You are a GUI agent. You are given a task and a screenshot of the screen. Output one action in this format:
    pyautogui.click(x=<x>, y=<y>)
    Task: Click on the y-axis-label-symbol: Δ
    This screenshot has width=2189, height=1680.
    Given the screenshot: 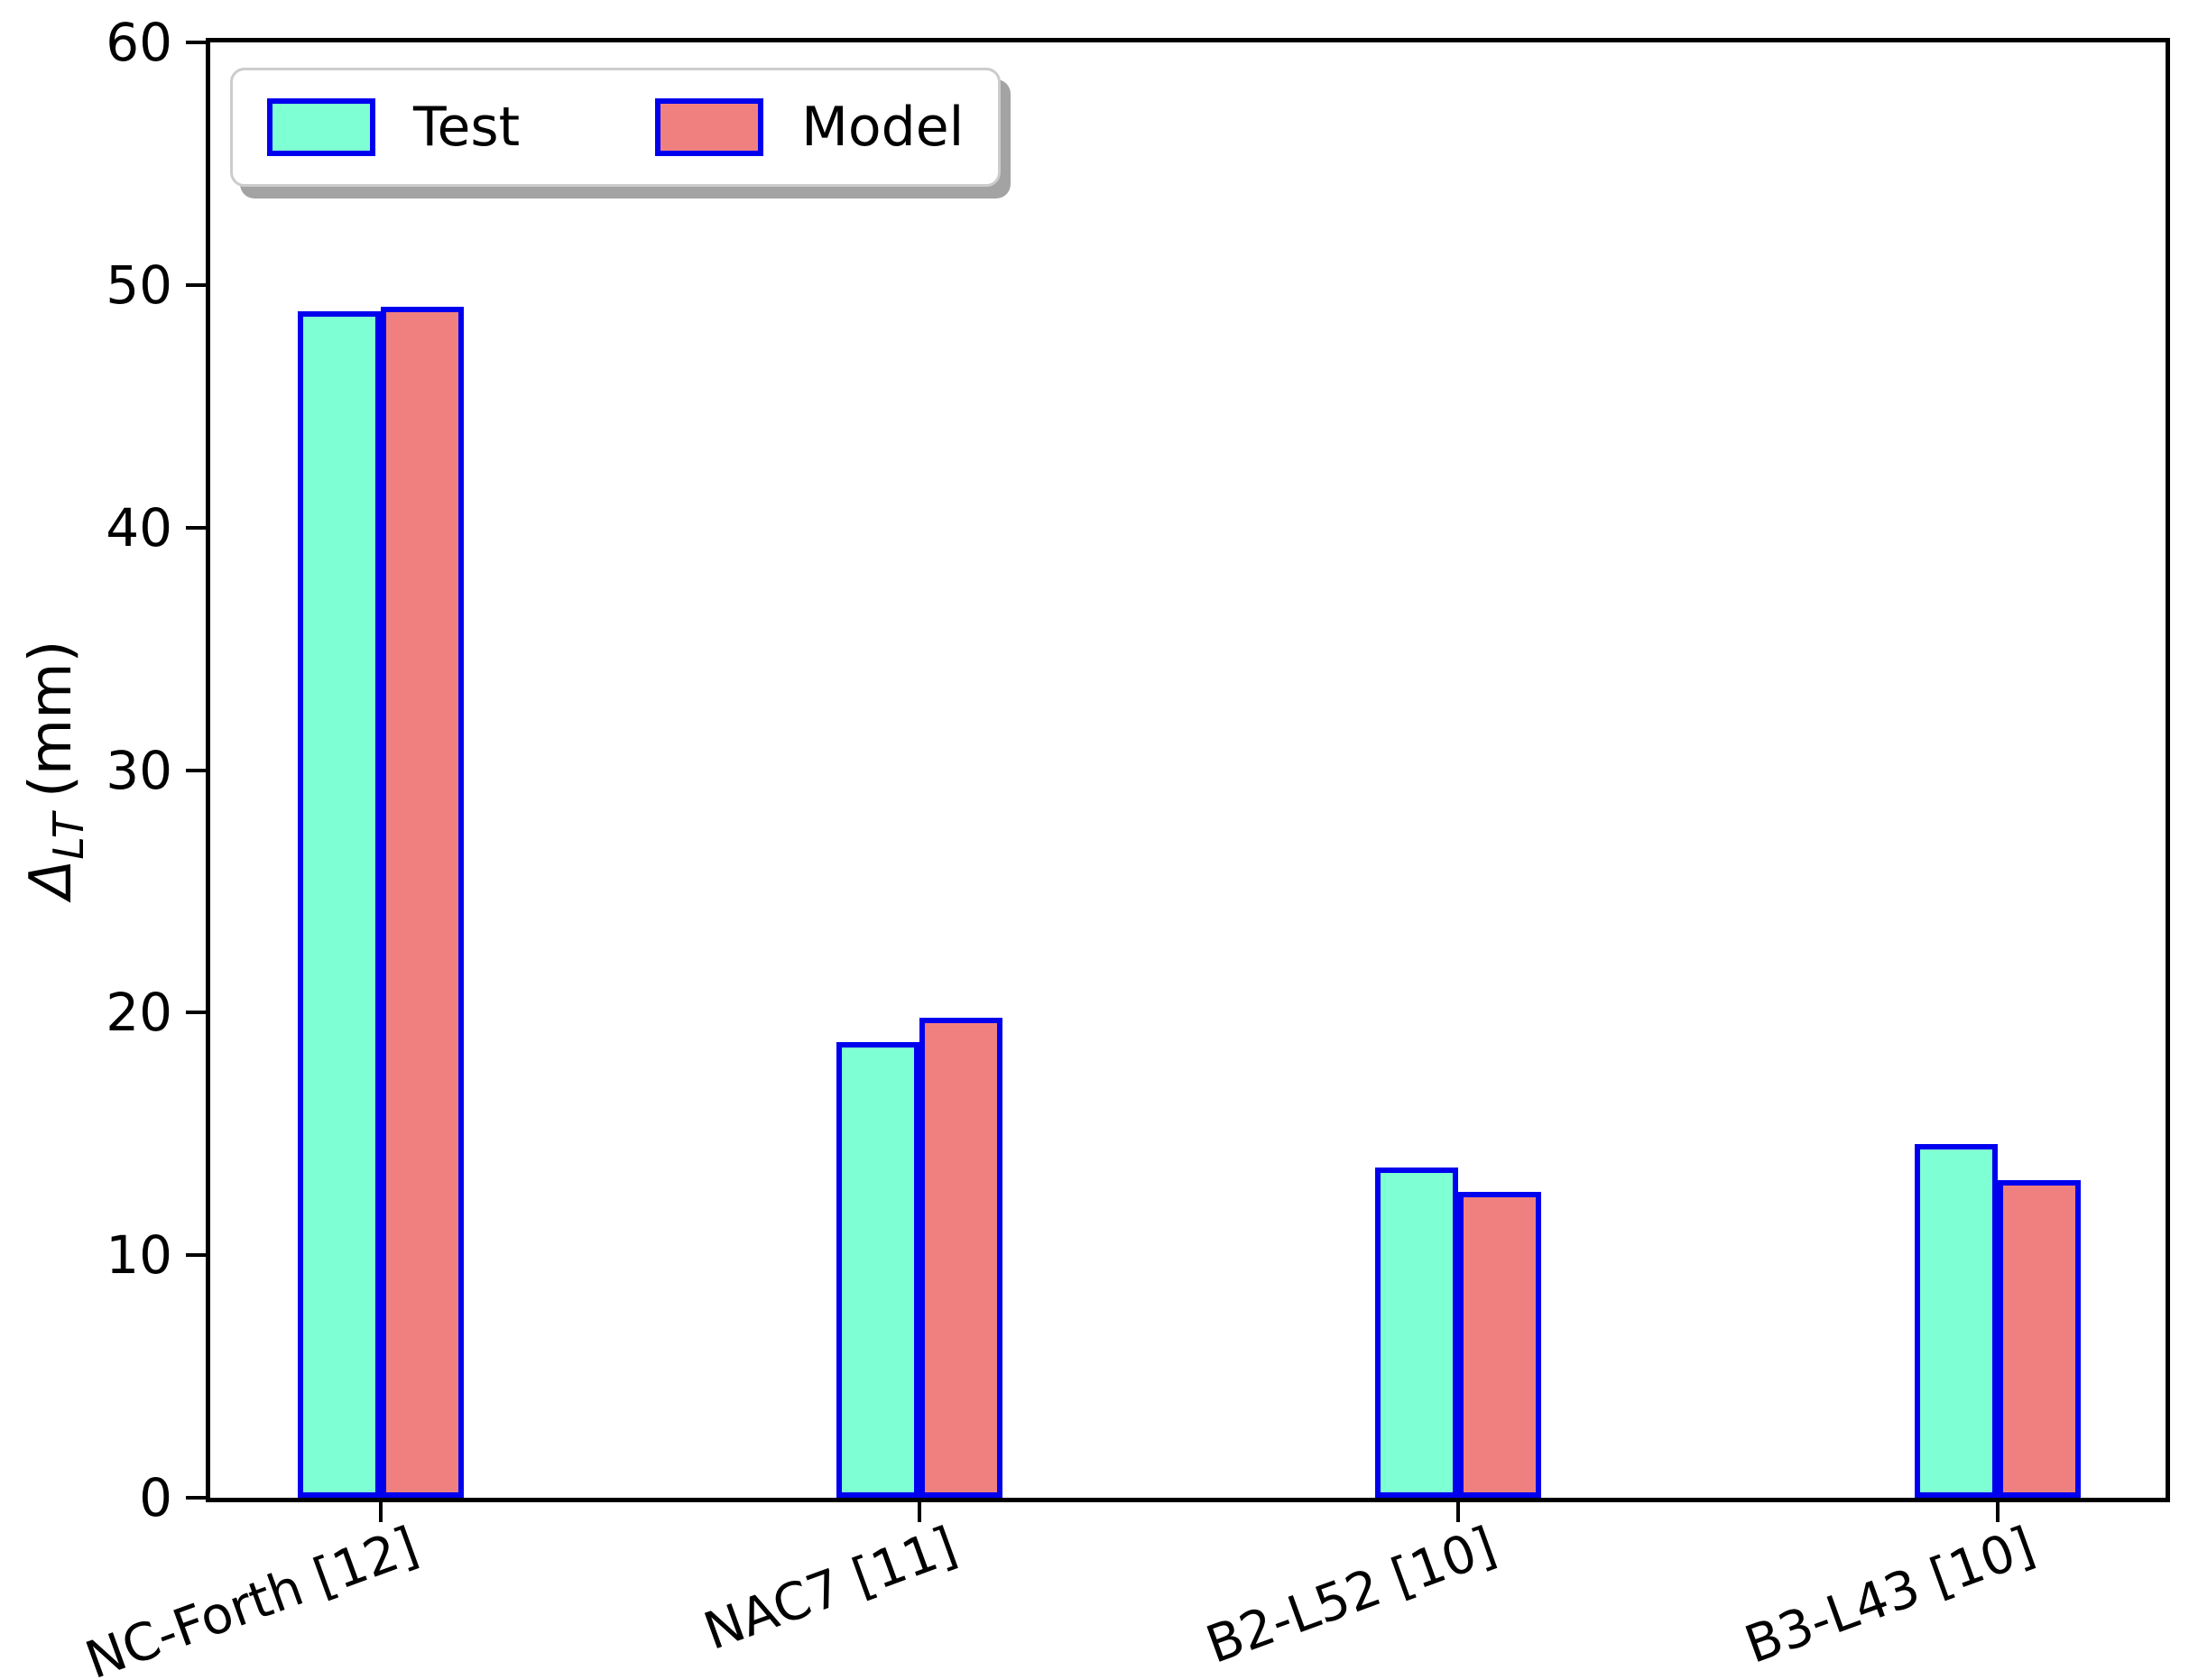 What is the action you would take?
    pyautogui.click(x=51, y=879)
    